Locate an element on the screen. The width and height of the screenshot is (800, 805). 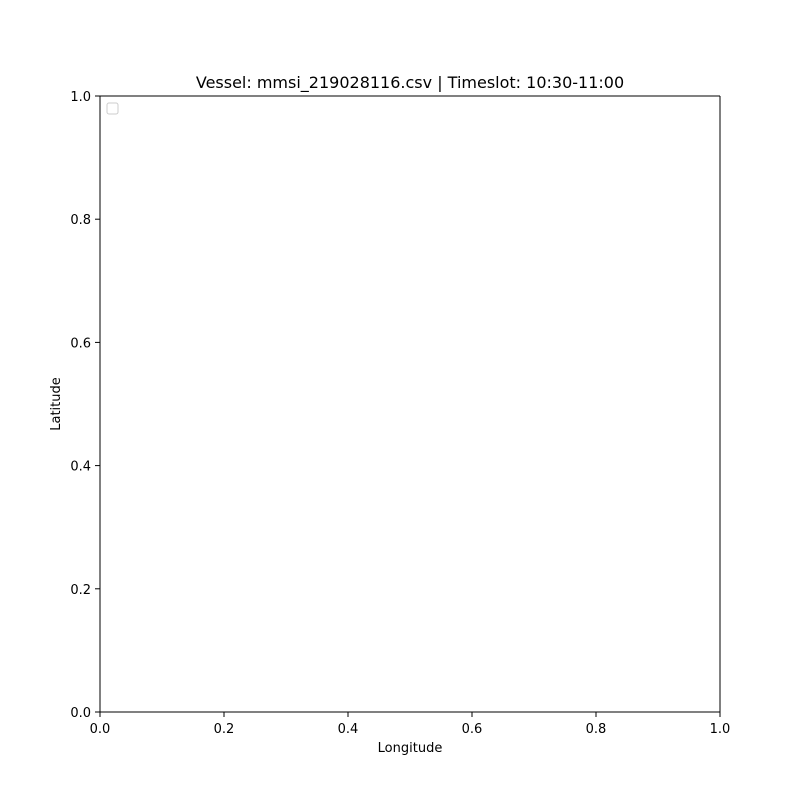
x-tick-label: 0.0 is located at coordinates (100, 729).